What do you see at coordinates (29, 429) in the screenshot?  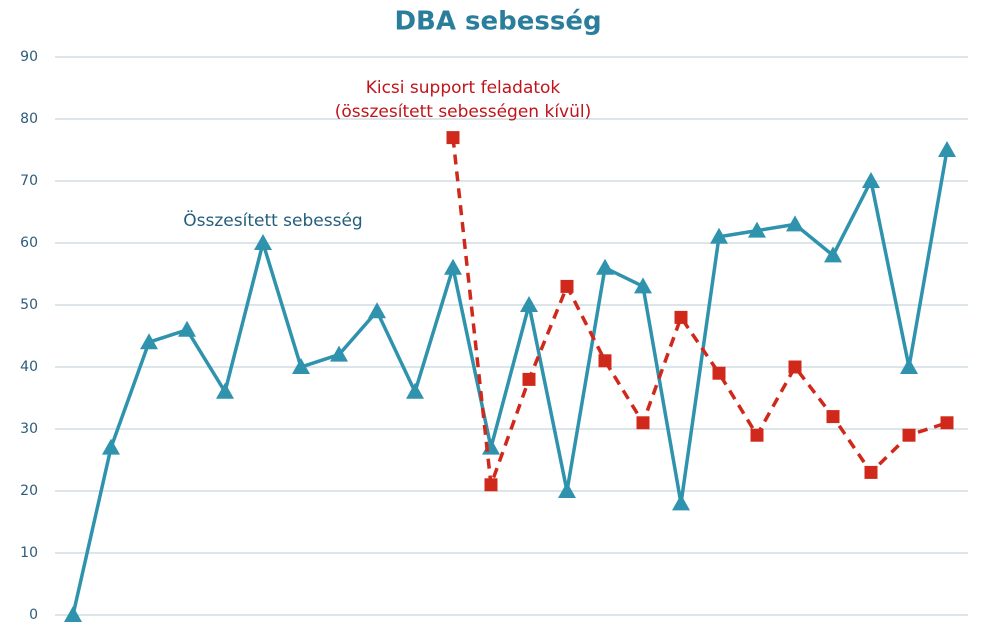 I see `y-tick-label: 30` at bounding box center [29, 429].